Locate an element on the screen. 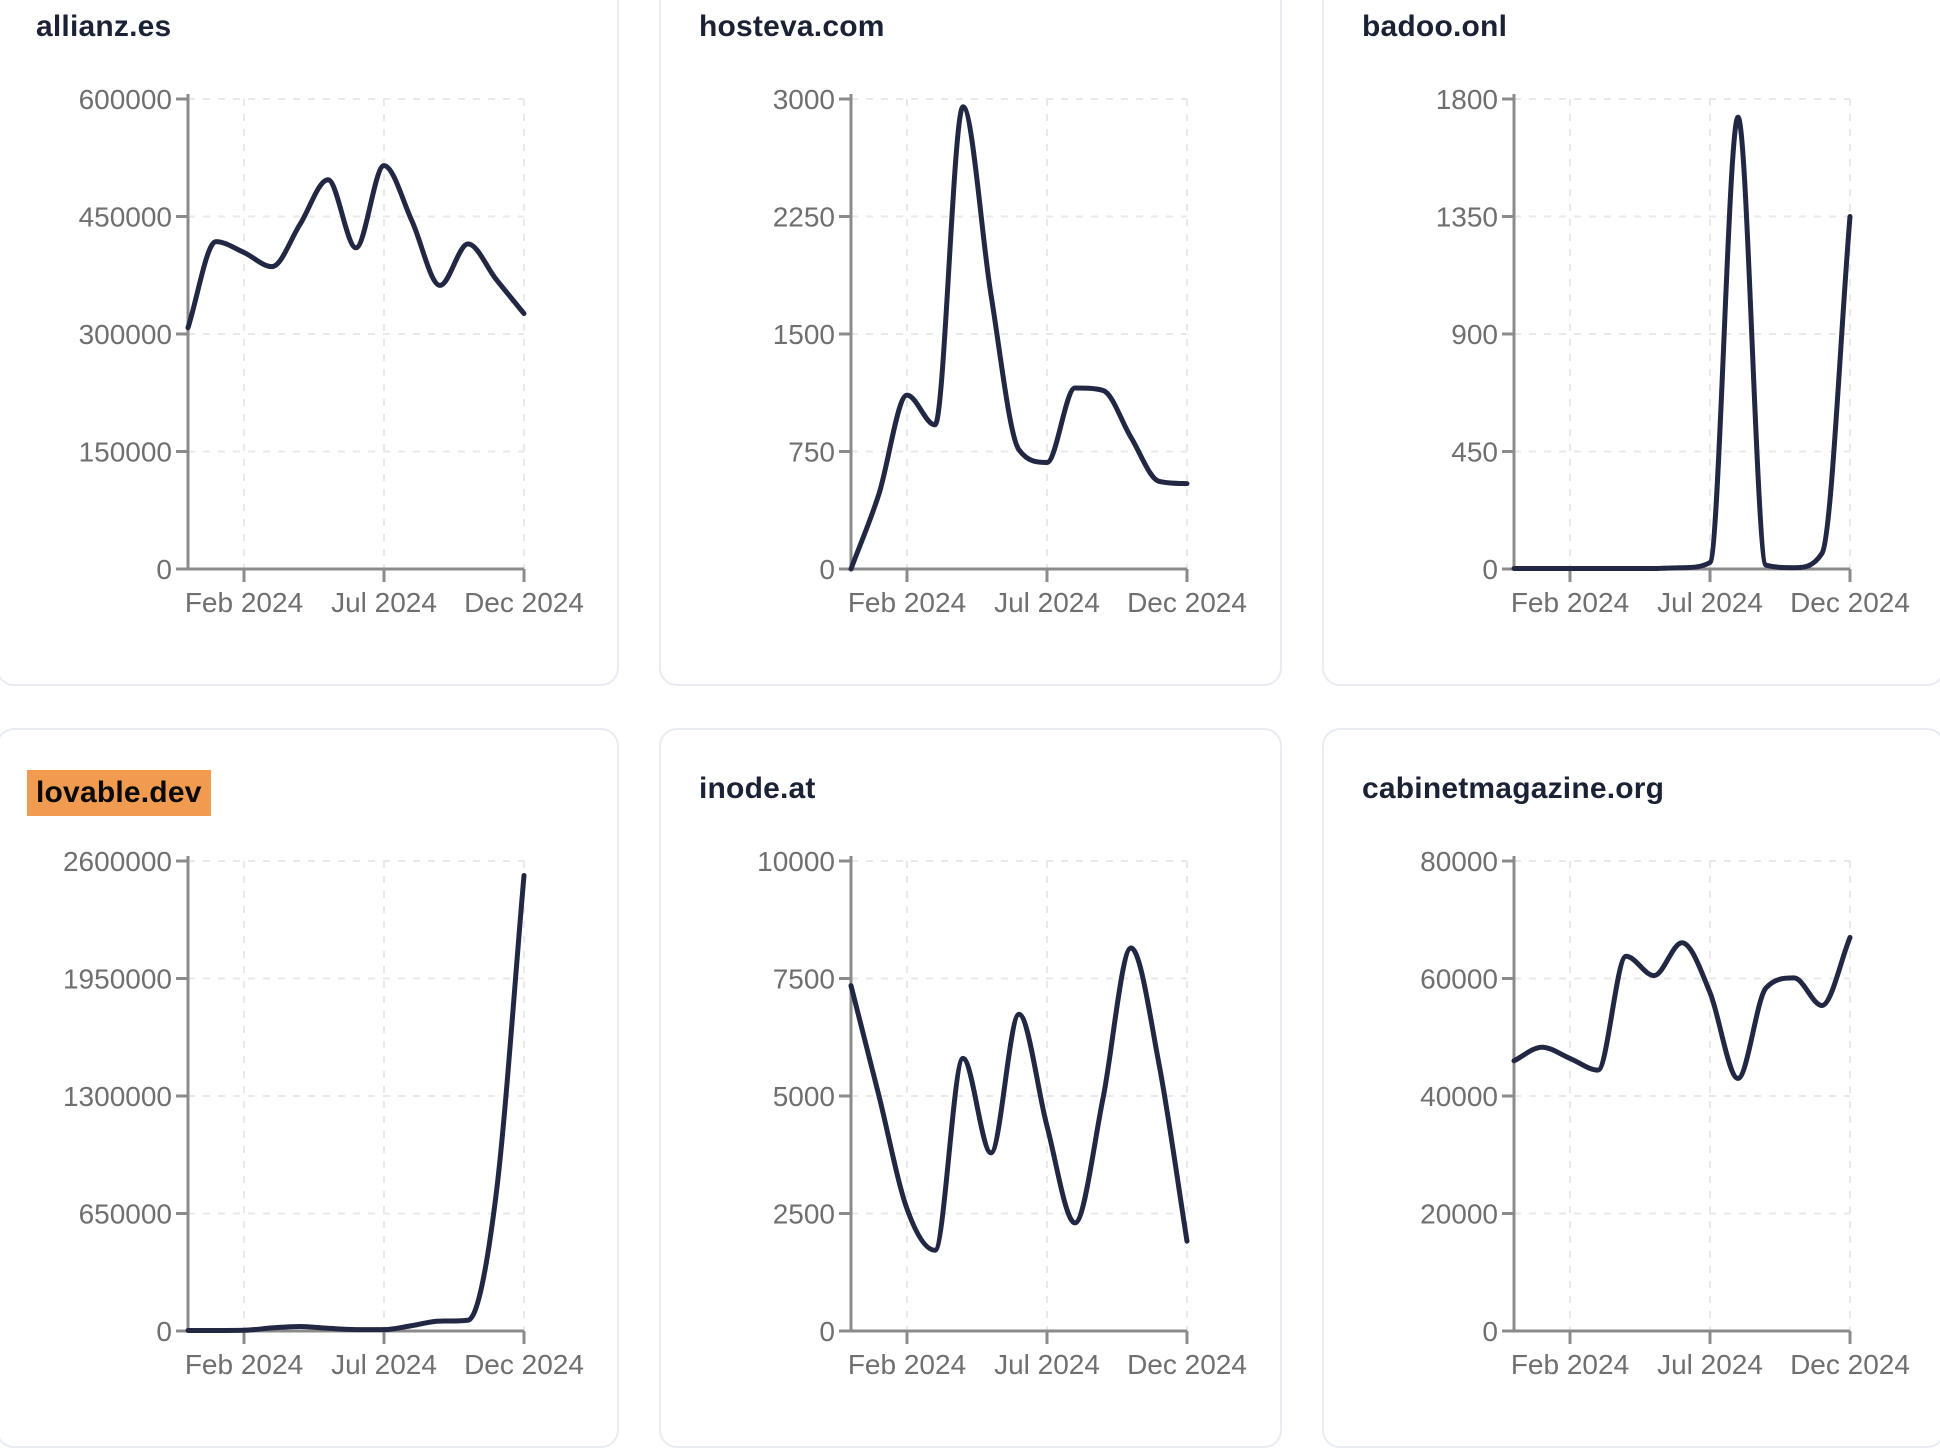  y-axis-labels: 0 650000 1300000 1950000 2600000 is located at coordinates (117, 1096).